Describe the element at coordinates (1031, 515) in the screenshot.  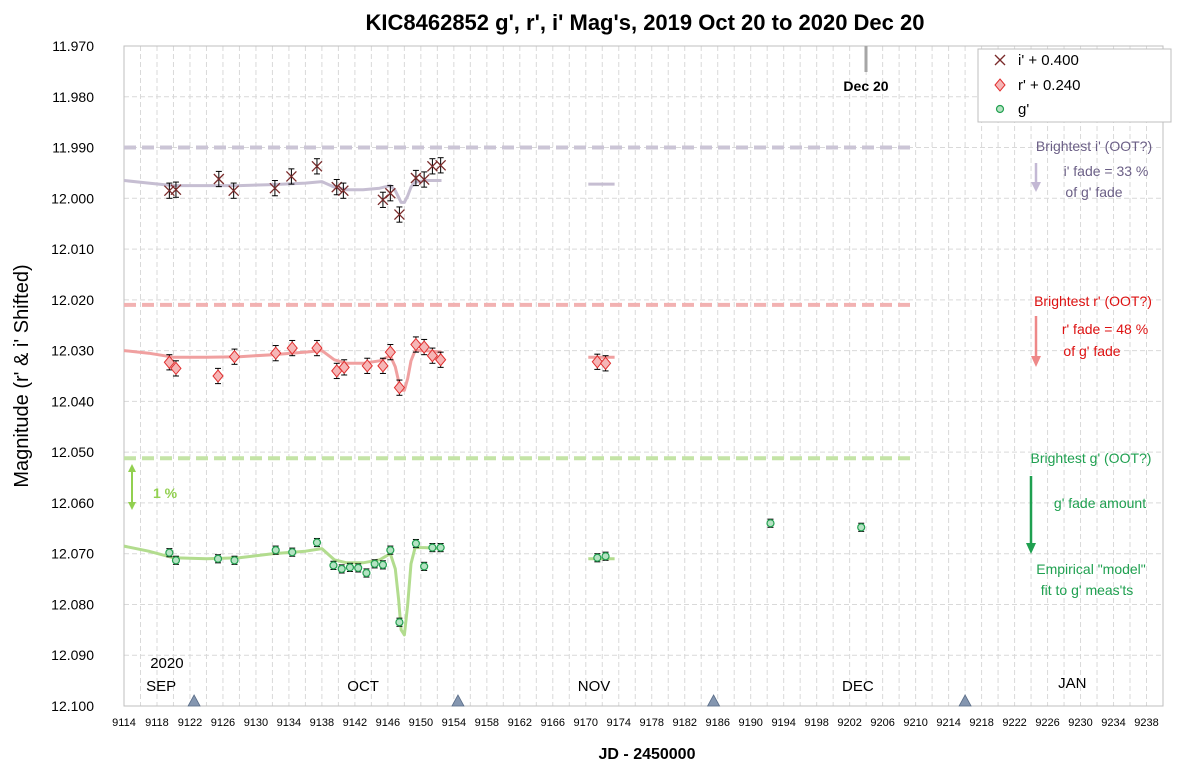
I see `g-fade-arrow` at that location.